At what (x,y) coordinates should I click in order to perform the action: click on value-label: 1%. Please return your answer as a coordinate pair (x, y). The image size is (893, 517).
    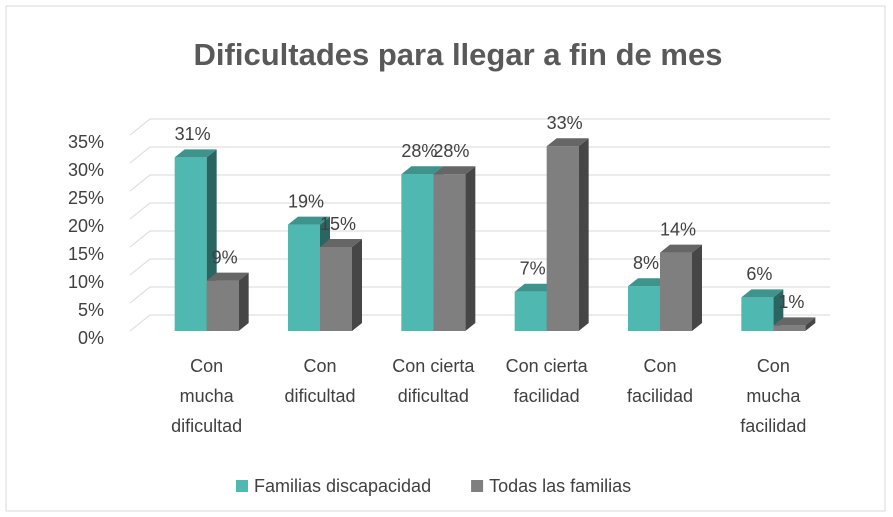
    Looking at the image, I should click on (791, 302).